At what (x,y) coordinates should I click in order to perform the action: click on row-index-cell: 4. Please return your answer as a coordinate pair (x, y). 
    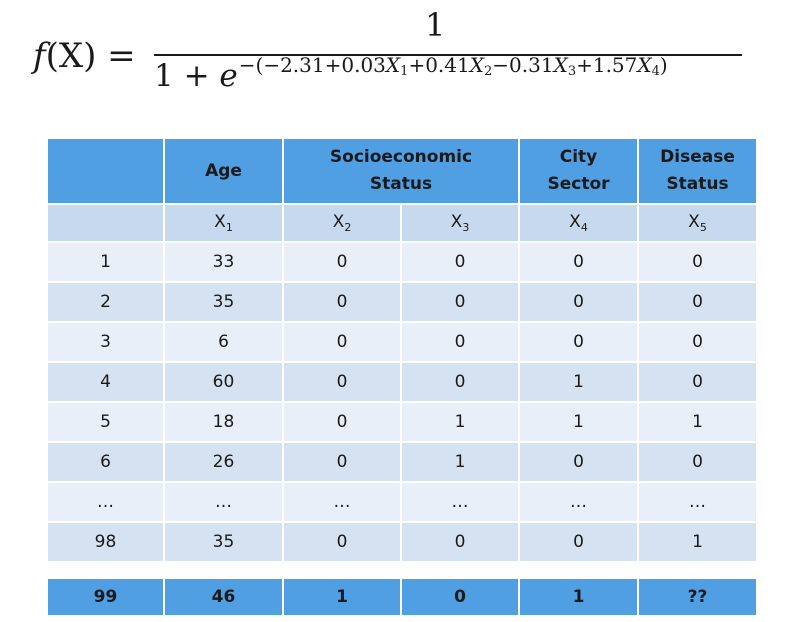
    Looking at the image, I should click on (105, 382).